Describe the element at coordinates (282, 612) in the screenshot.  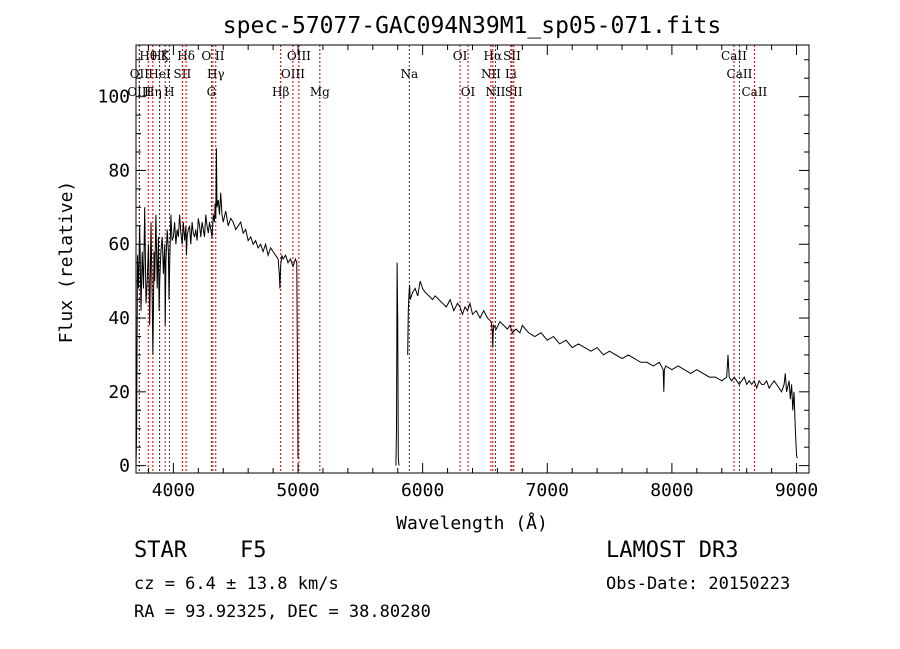
I see `coordinates: RA = 93.92325, DEC = 38.80280` at that location.